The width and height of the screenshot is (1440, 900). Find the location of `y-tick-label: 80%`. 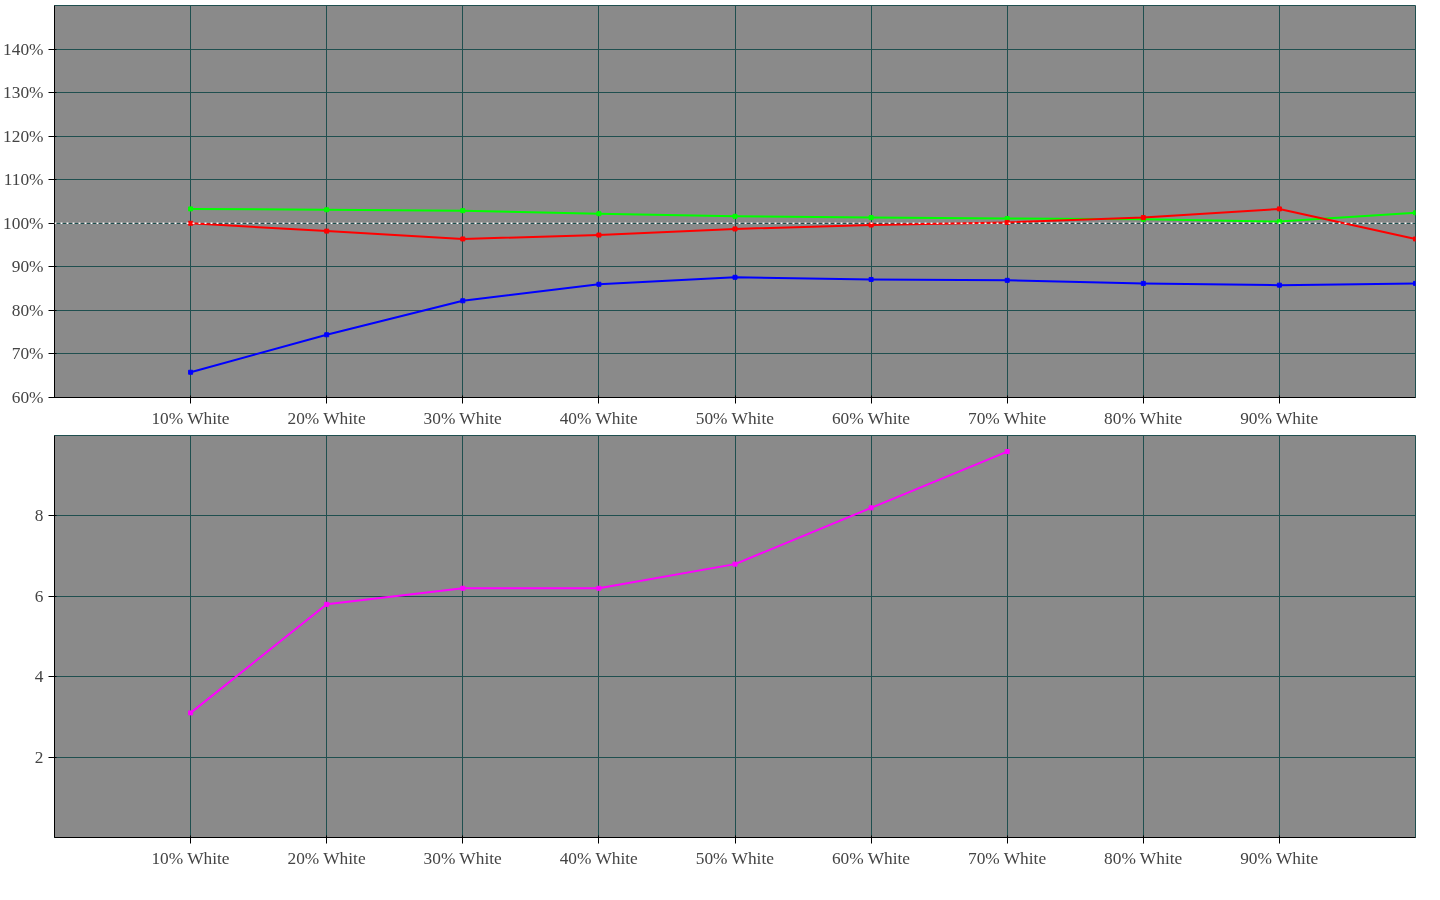

y-tick-label: 80% is located at coordinates (27, 310).